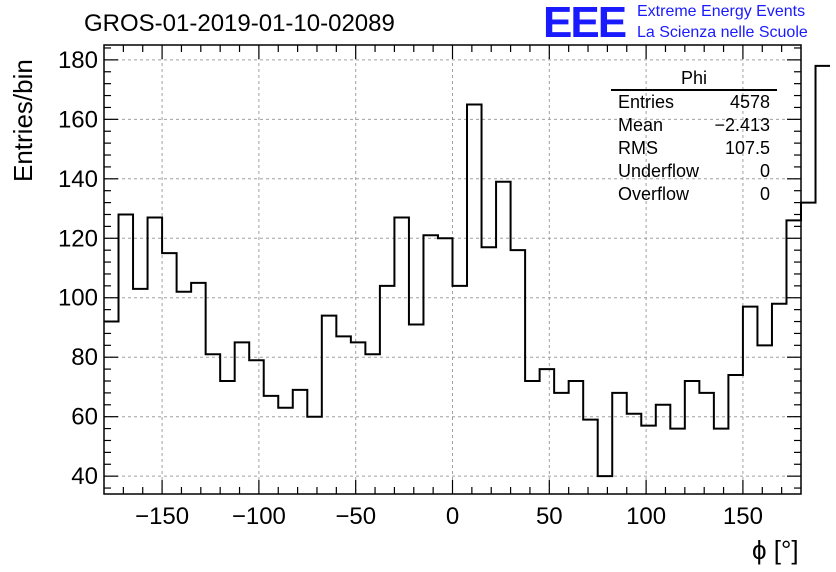 This screenshot has height=572, width=836. I want to click on y-tick-label: 100, so click(78, 298).